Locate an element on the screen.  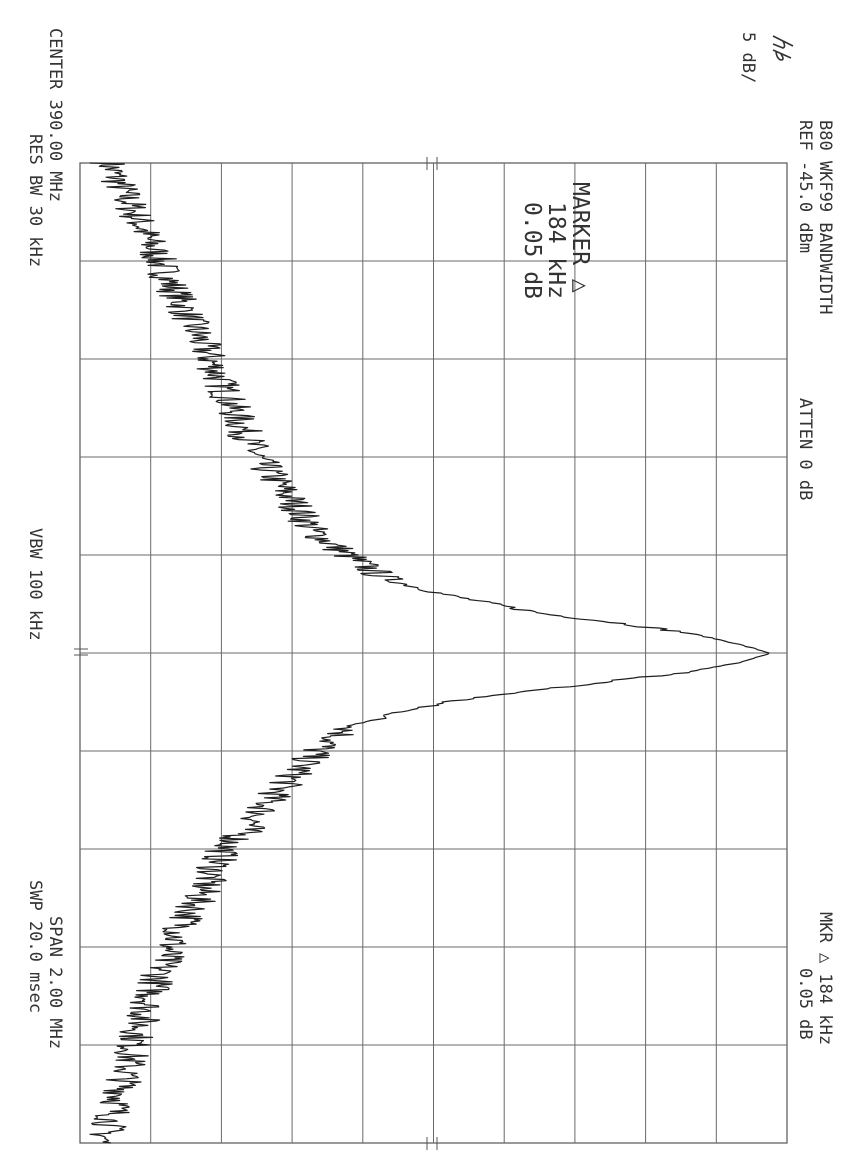
marker-readout: MKR △ 184 kHz is located at coordinates (825, 978).